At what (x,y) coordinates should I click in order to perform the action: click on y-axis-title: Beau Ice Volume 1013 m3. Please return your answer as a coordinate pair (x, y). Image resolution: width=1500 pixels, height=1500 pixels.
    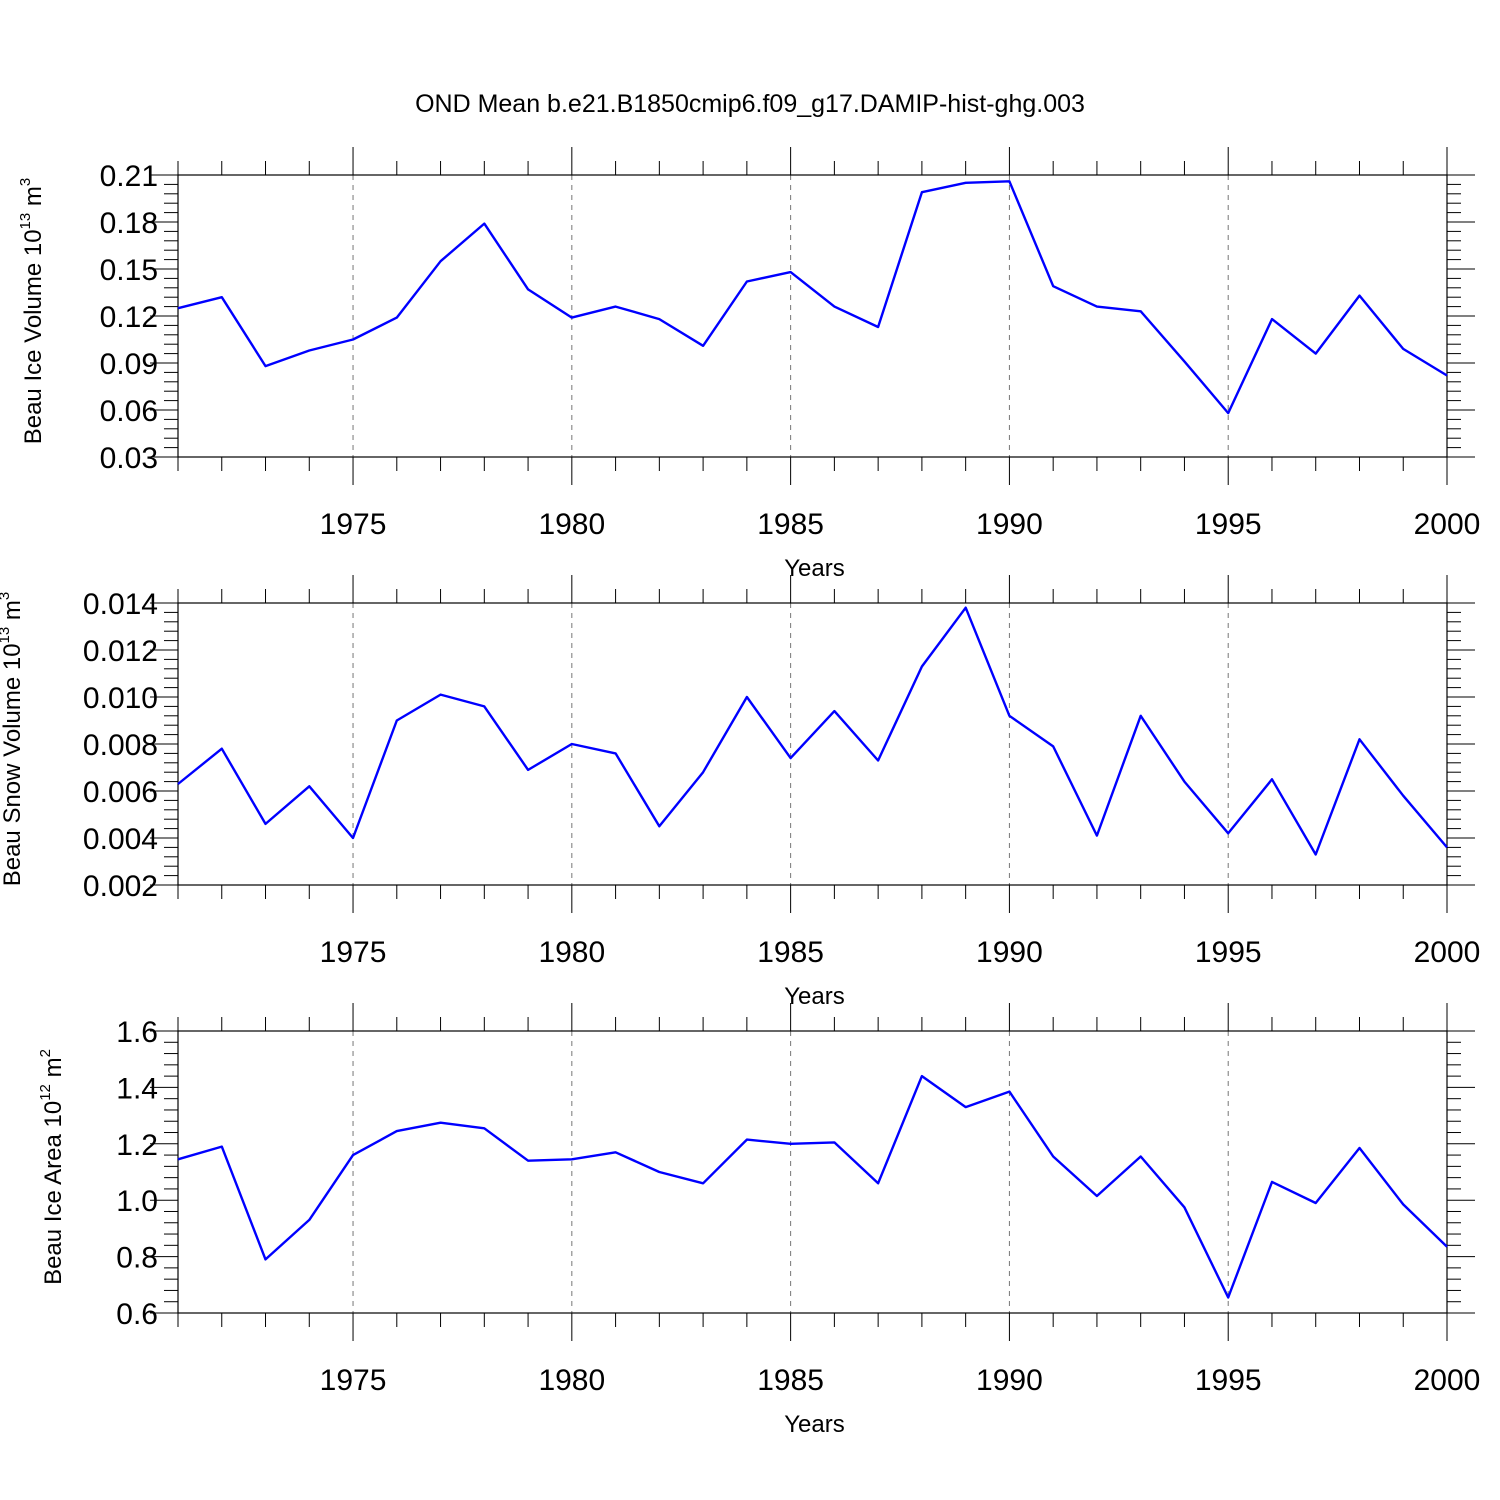
    Looking at the image, I should click on (32, 311).